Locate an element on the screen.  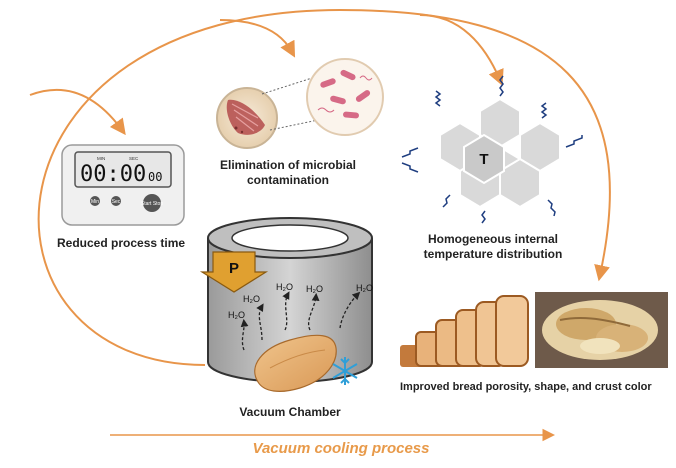
vapor-label-2: H₂O is located at coordinates (251, 299).